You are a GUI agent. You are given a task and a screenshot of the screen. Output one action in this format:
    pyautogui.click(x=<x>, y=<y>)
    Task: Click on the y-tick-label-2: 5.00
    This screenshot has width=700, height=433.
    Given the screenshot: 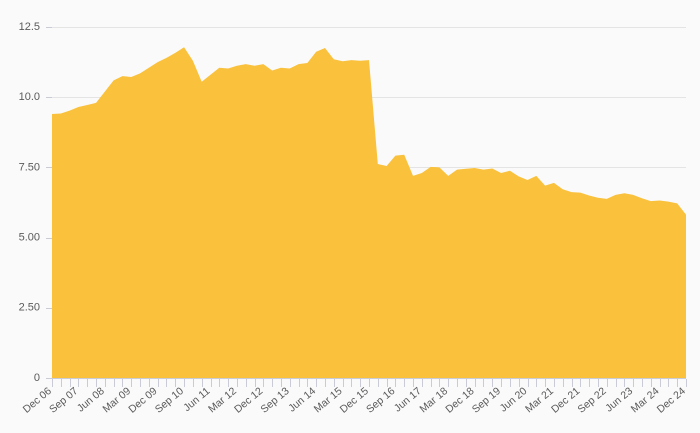 What is the action you would take?
    pyautogui.click(x=29, y=238)
    